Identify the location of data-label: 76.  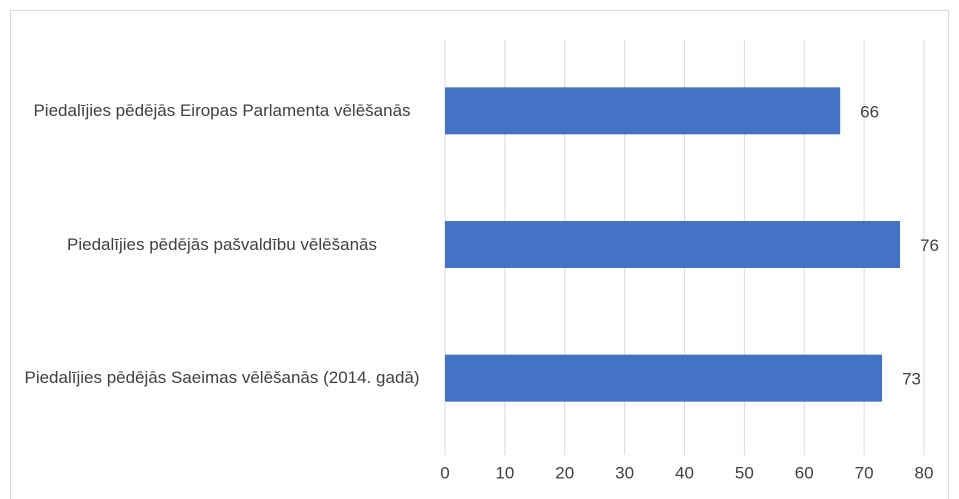
(929, 245).